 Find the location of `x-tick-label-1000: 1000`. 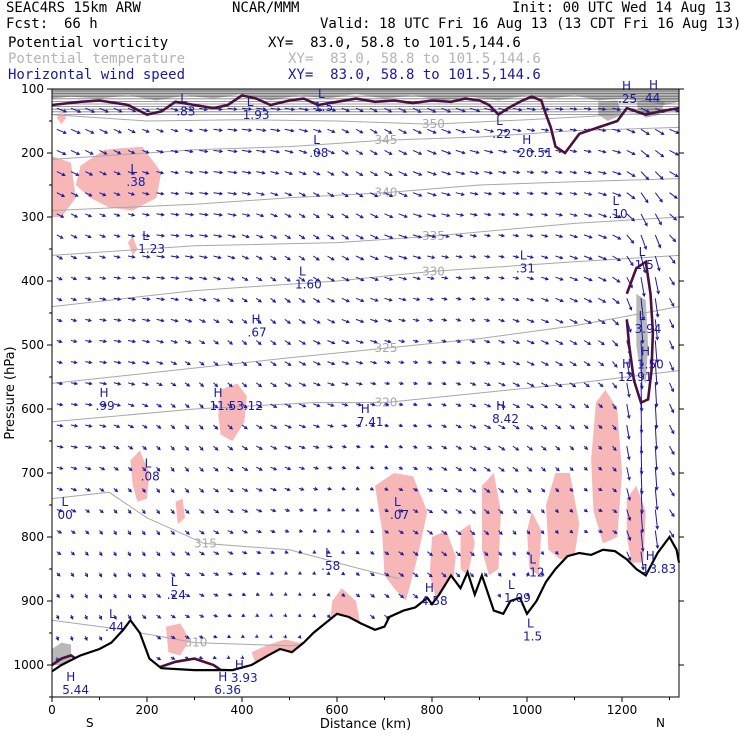

x-tick-label-1000: 1000 is located at coordinates (527, 710).